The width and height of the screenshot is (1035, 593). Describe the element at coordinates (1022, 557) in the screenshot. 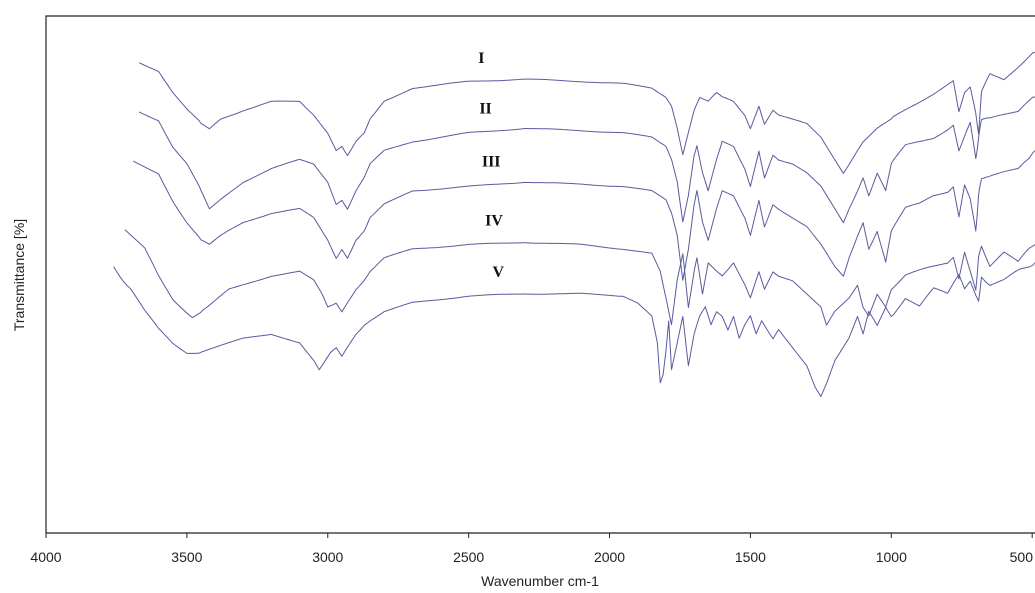

I see `x-tick-label: 500` at that location.